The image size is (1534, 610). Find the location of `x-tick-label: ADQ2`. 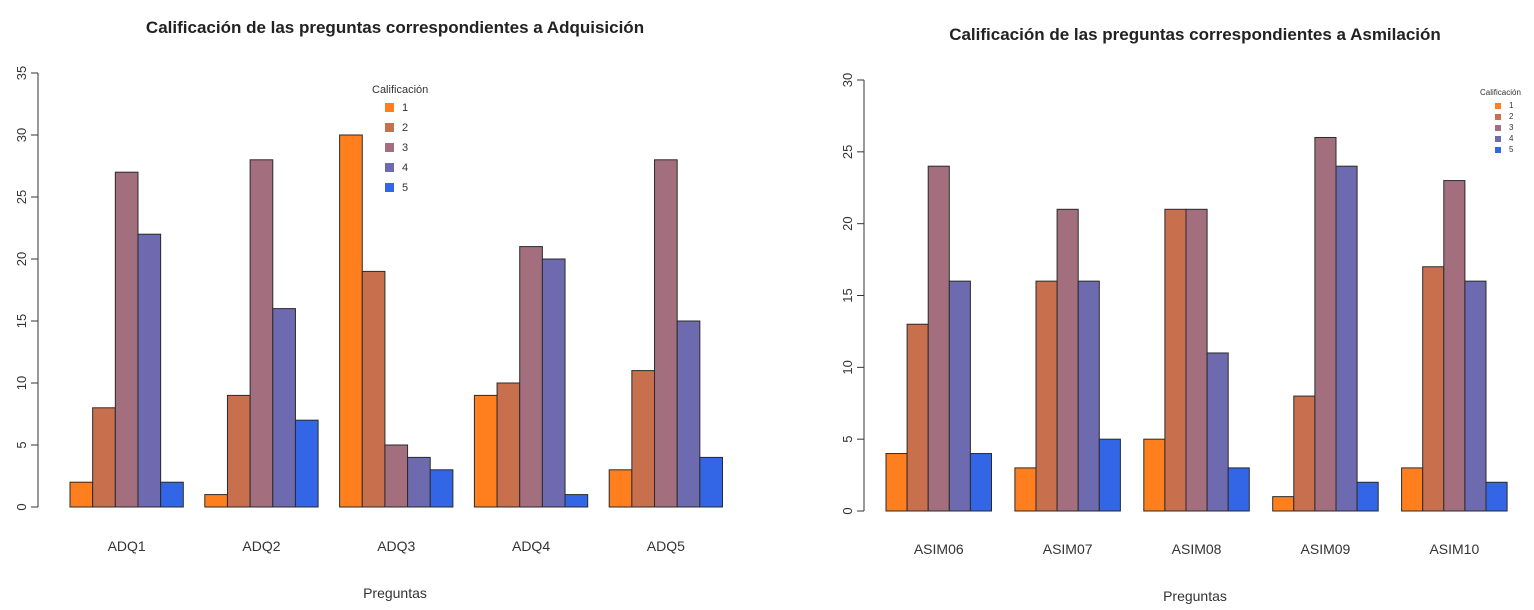

x-tick-label: ADQ2 is located at coordinates (261, 546).